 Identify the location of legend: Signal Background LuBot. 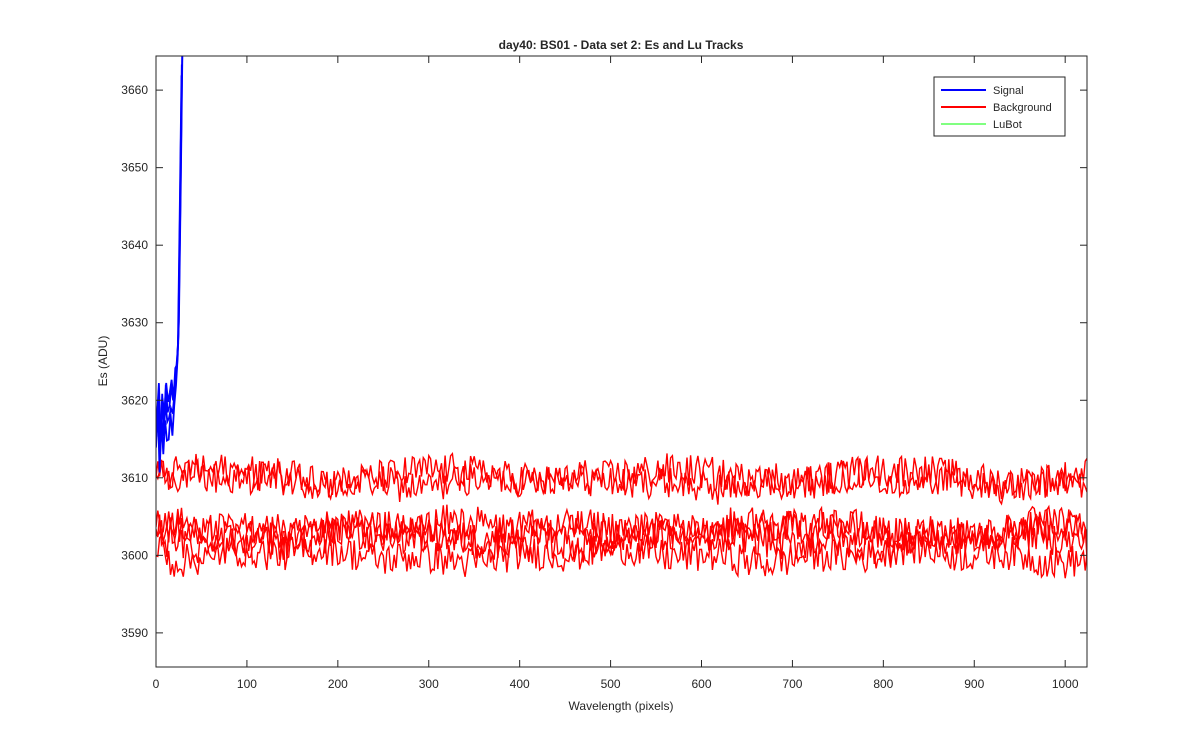
(999, 106).